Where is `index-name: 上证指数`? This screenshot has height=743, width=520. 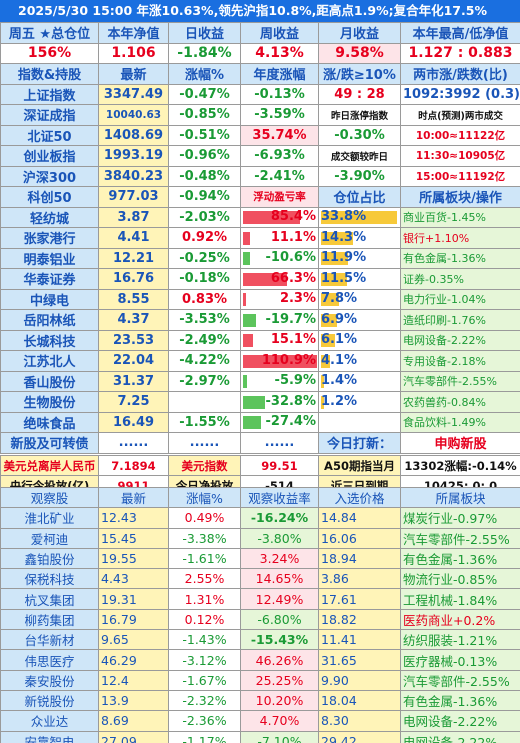 index-name: 上证指数 is located at coordinates (49, 94).